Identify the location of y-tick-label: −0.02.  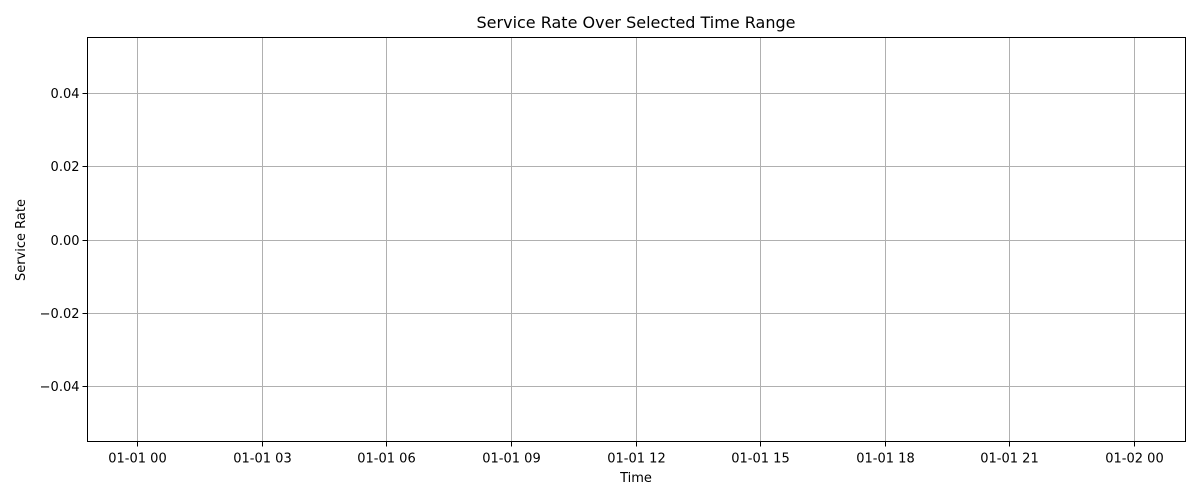
(60, 314).